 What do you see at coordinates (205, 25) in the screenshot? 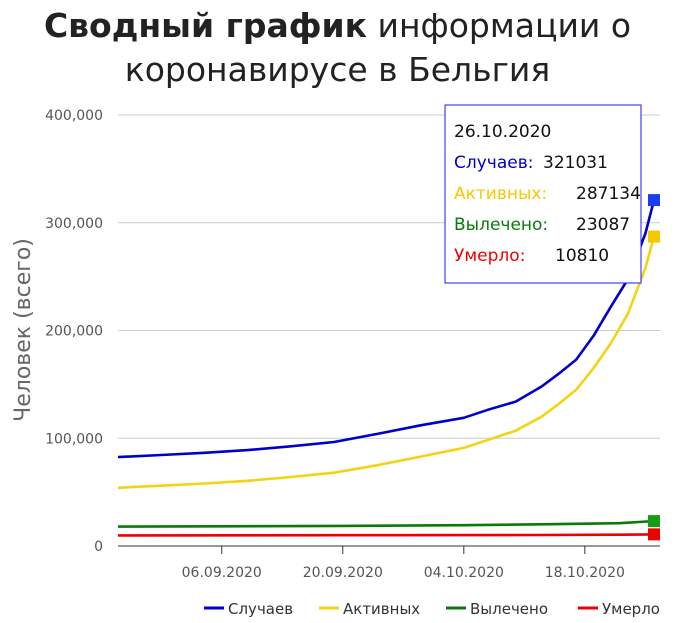
I see `chart-title-bold: Сводный график` at bounding box center [205, 25].